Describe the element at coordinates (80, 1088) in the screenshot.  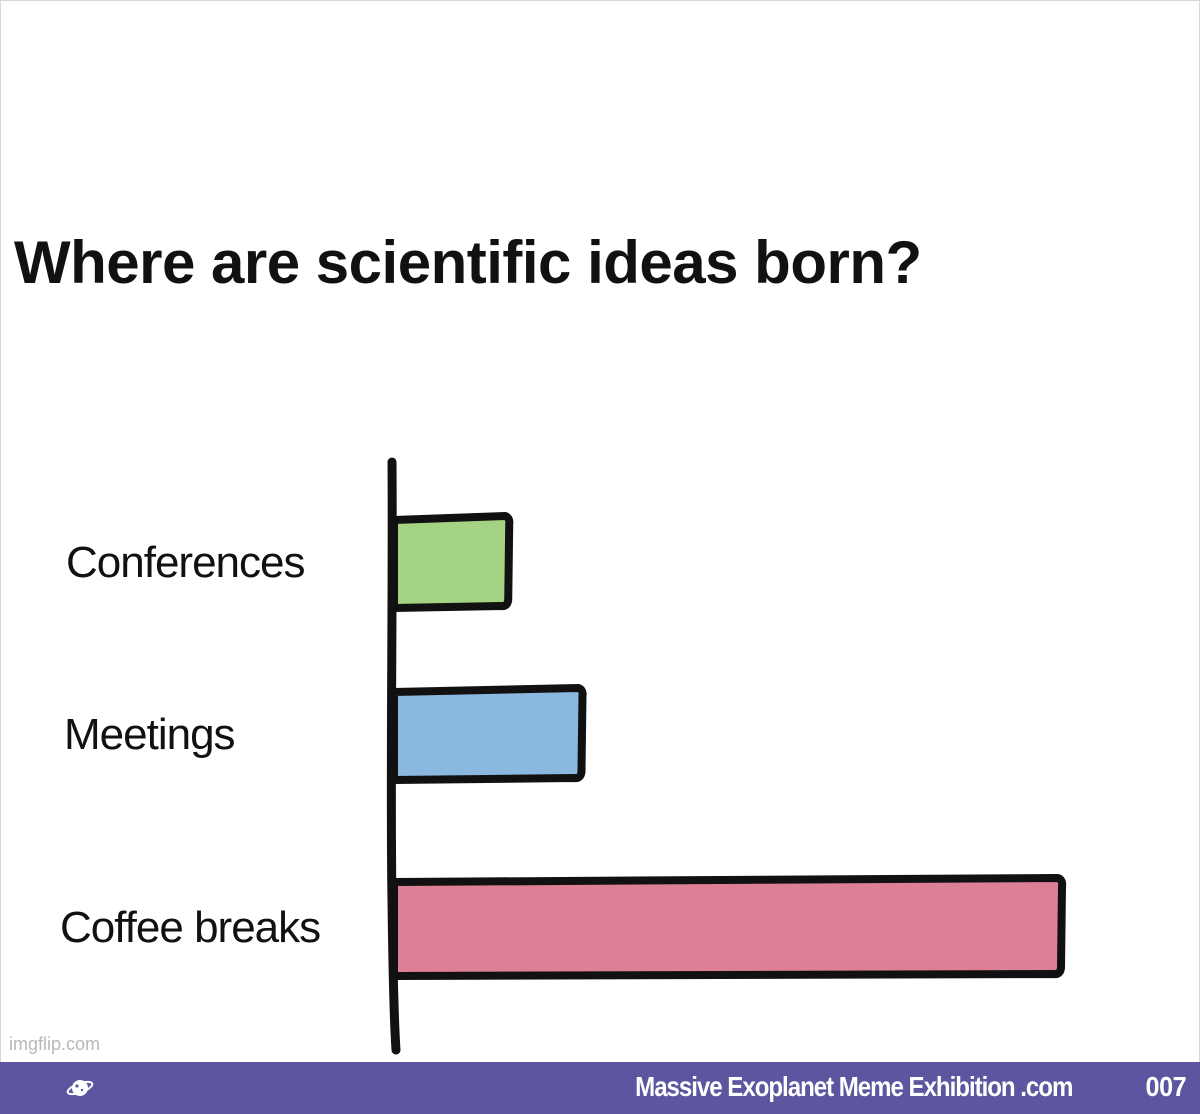
I see `planet-icon` at that location.